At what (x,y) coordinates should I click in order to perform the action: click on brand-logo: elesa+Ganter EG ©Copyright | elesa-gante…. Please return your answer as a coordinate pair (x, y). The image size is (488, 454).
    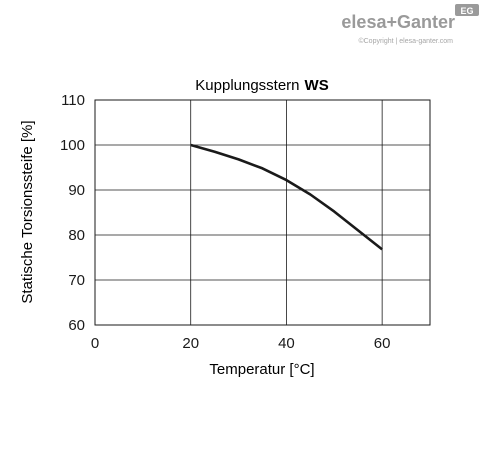
    Looking at the image, I should click on (410, 24).